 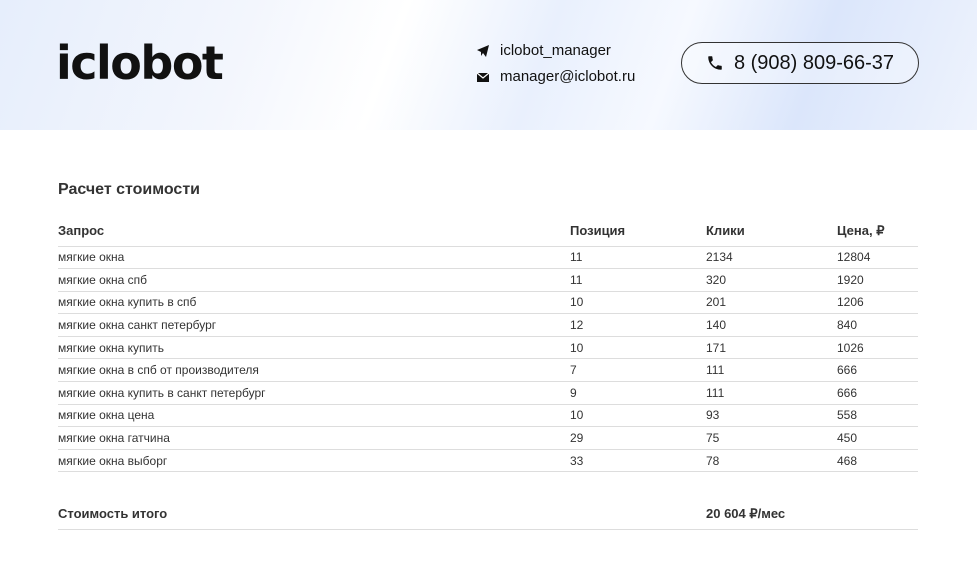 I want to click on table-row: мягкие окна 11 2134 12804, so click(x=488, y=258).